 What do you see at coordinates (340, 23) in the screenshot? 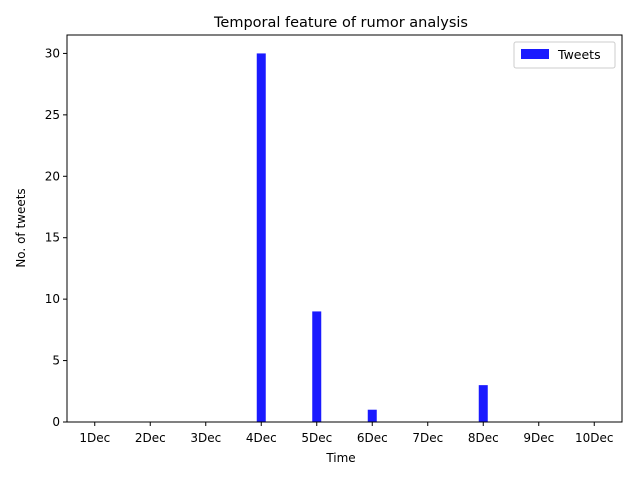
I see `chart-title: Temporal feature of rumor analysis` at bounding box center [340, 23].